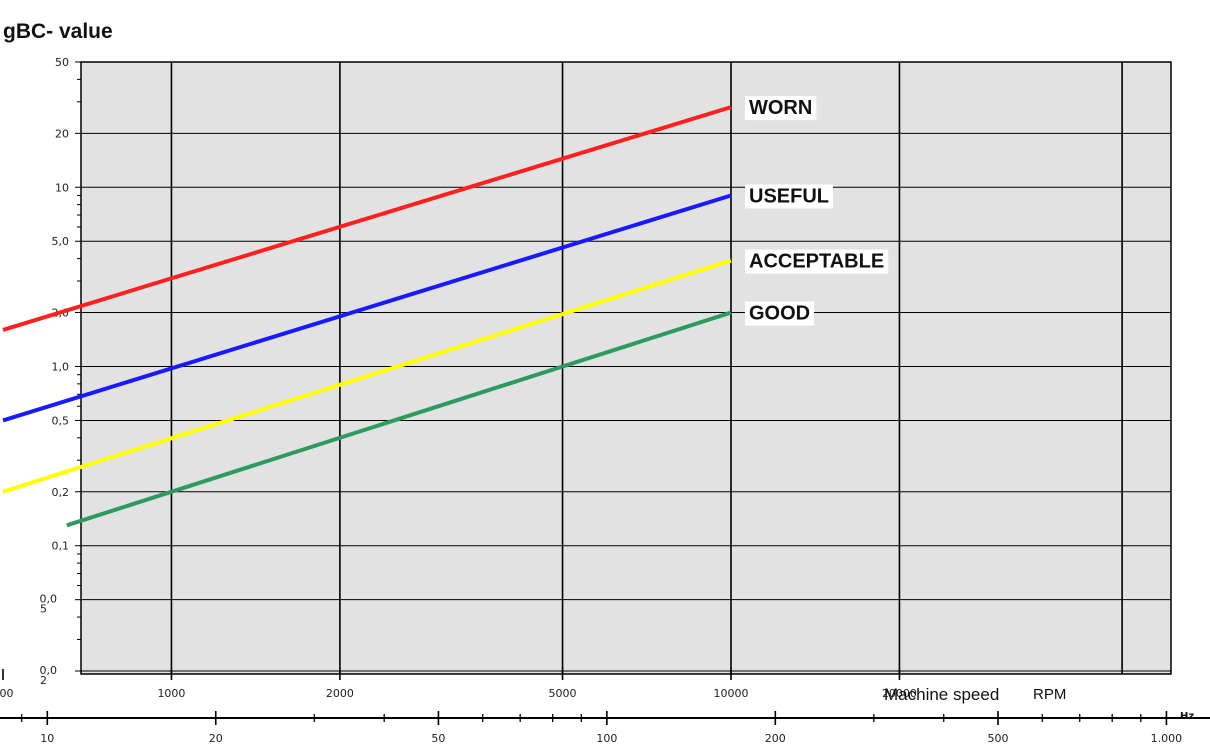  I want to click on x-tick-label: 500, so click(7, 693).